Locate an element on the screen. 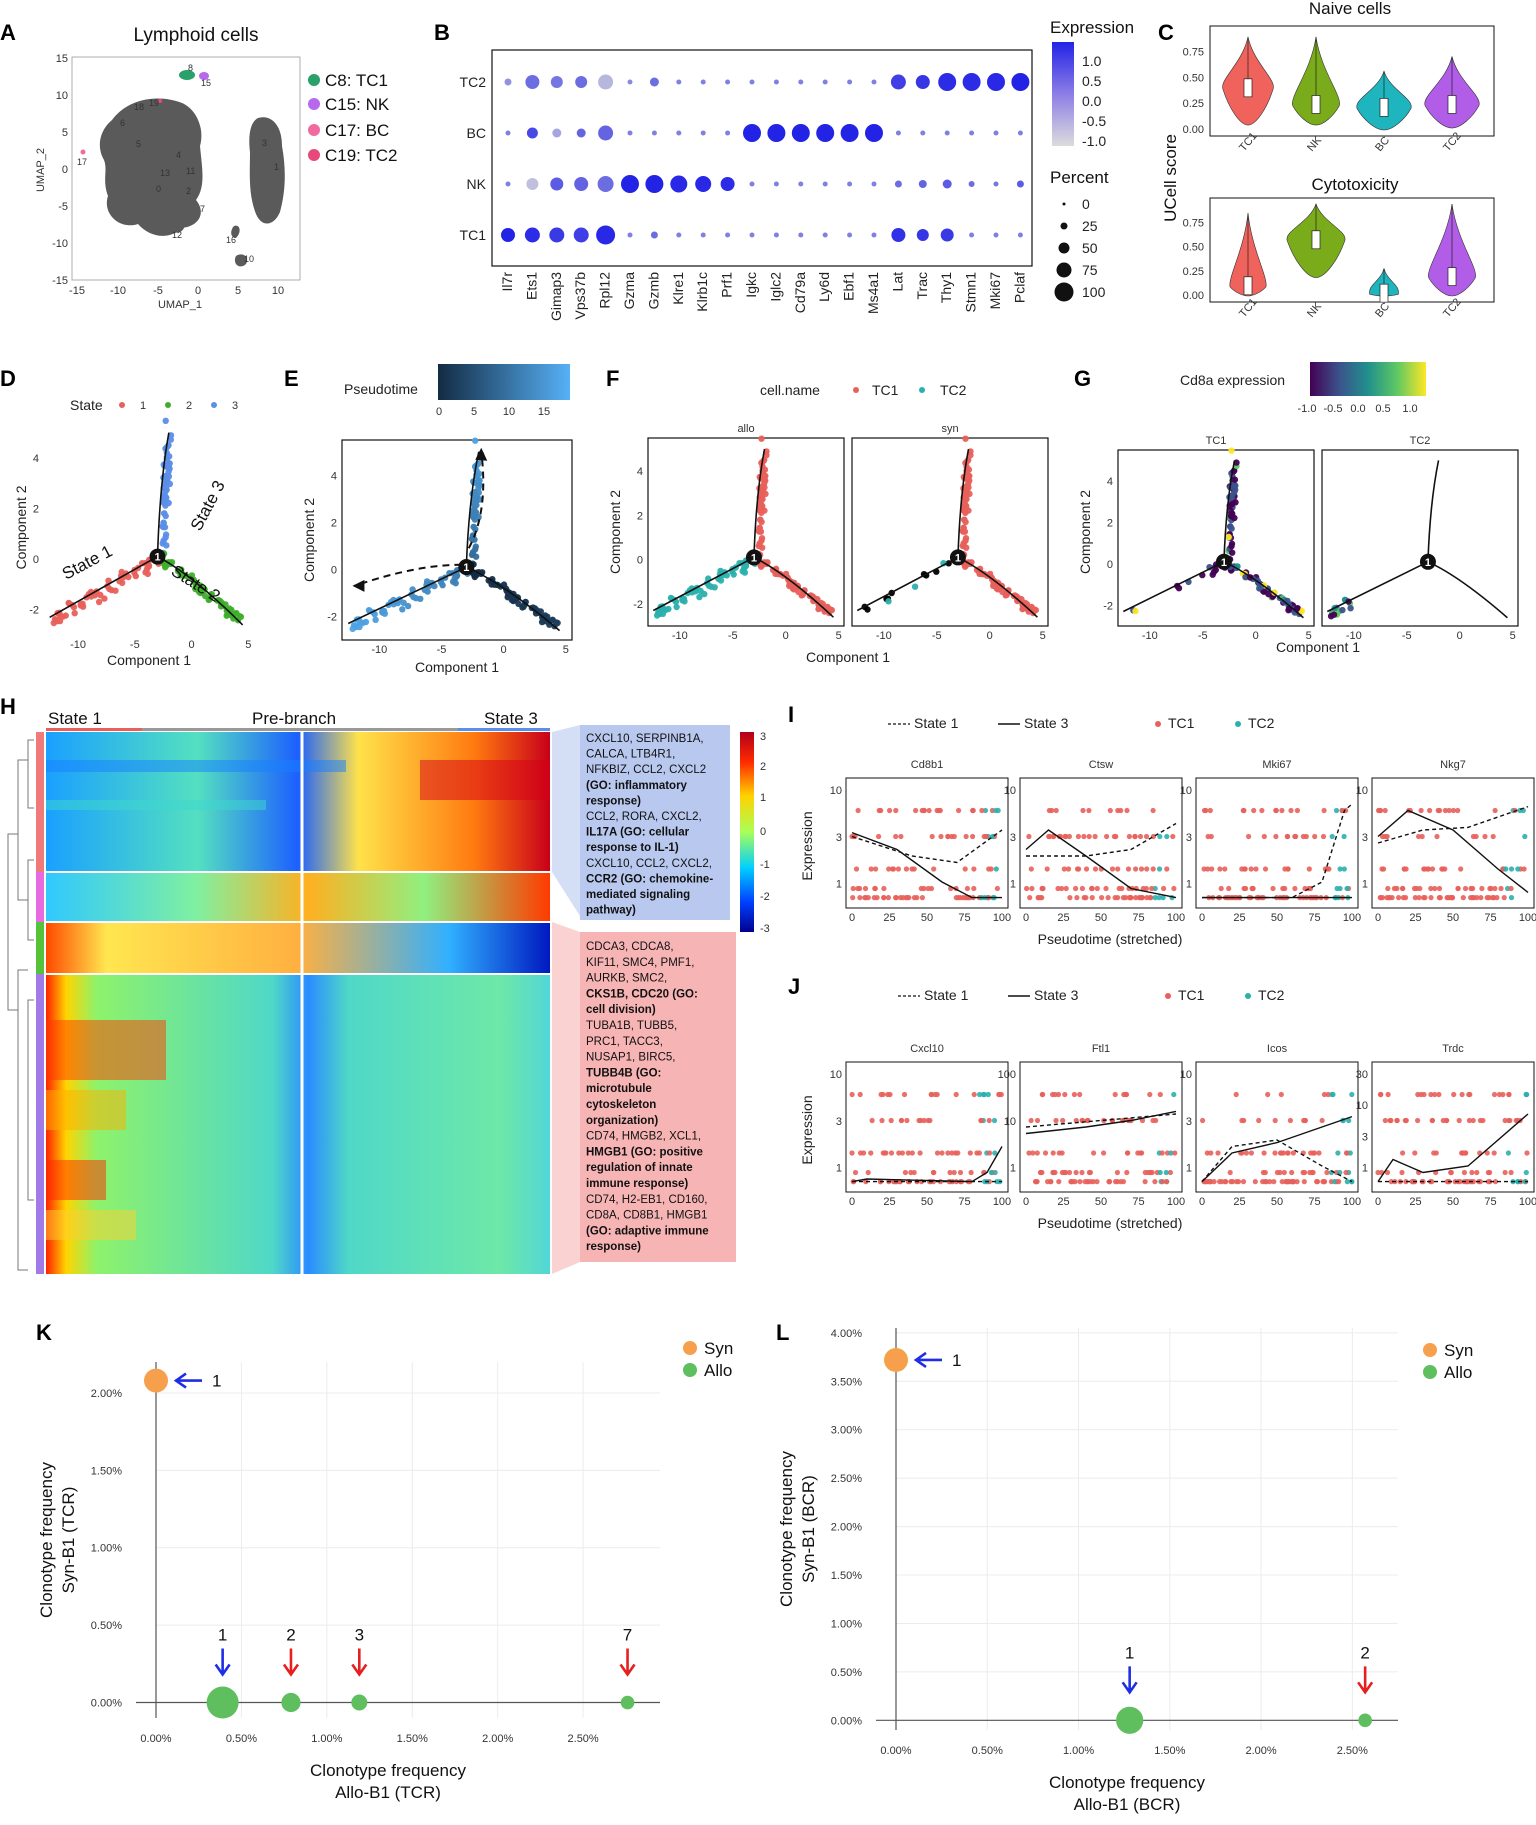  dot-tc1-gimap3 is located at coordinates (557, 235).